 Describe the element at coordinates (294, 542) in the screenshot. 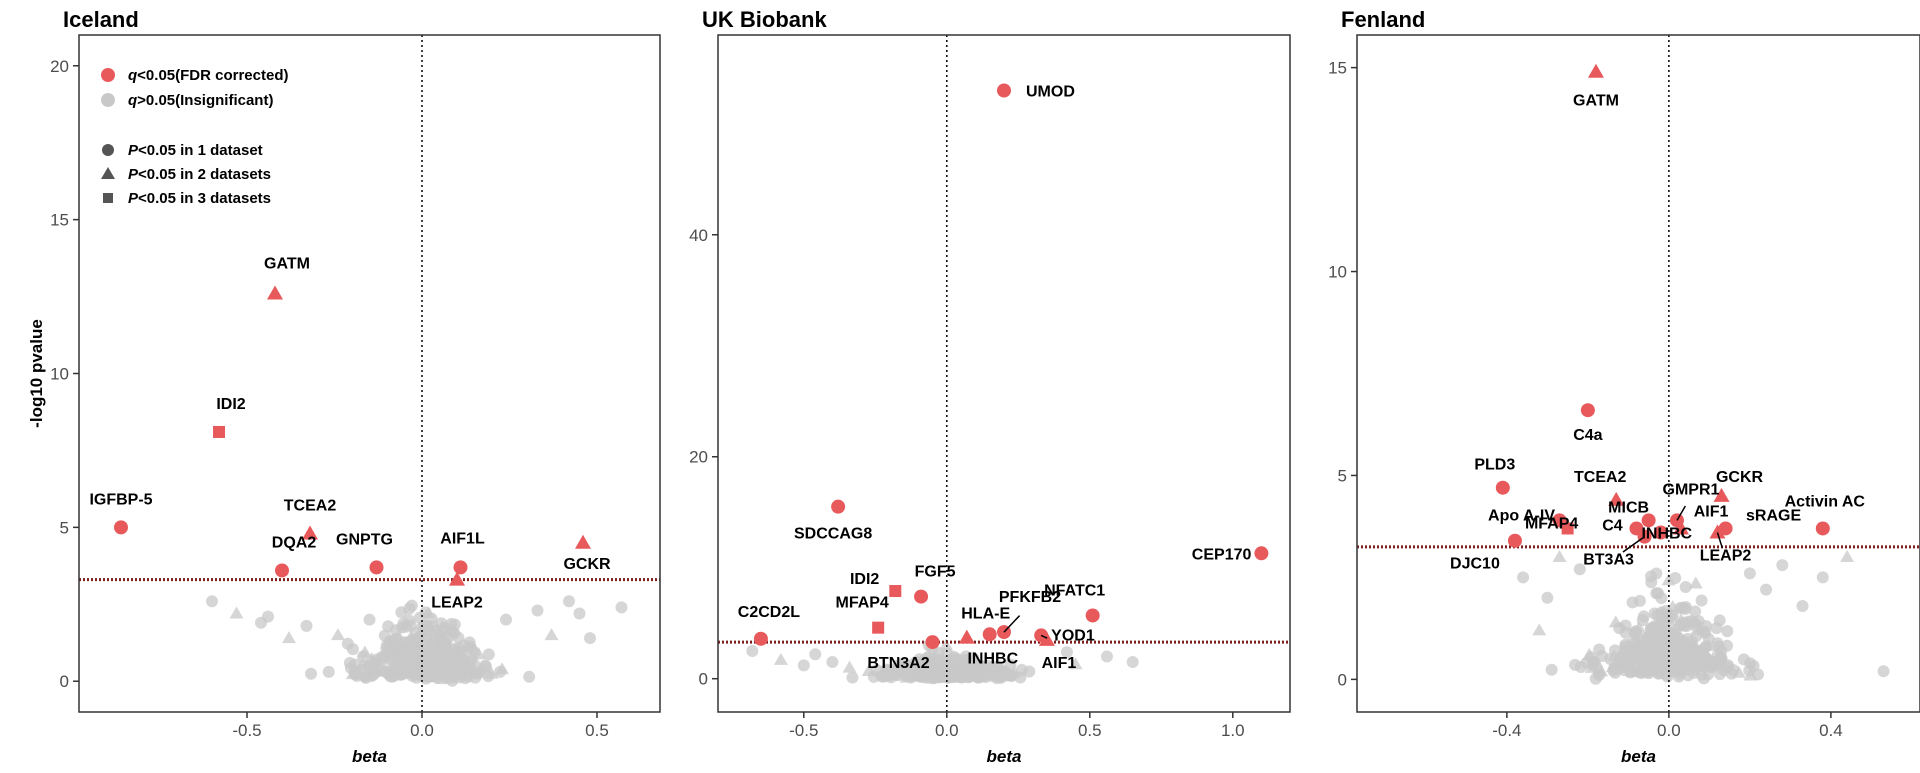

I see `gene-label: DQA2` at that location.